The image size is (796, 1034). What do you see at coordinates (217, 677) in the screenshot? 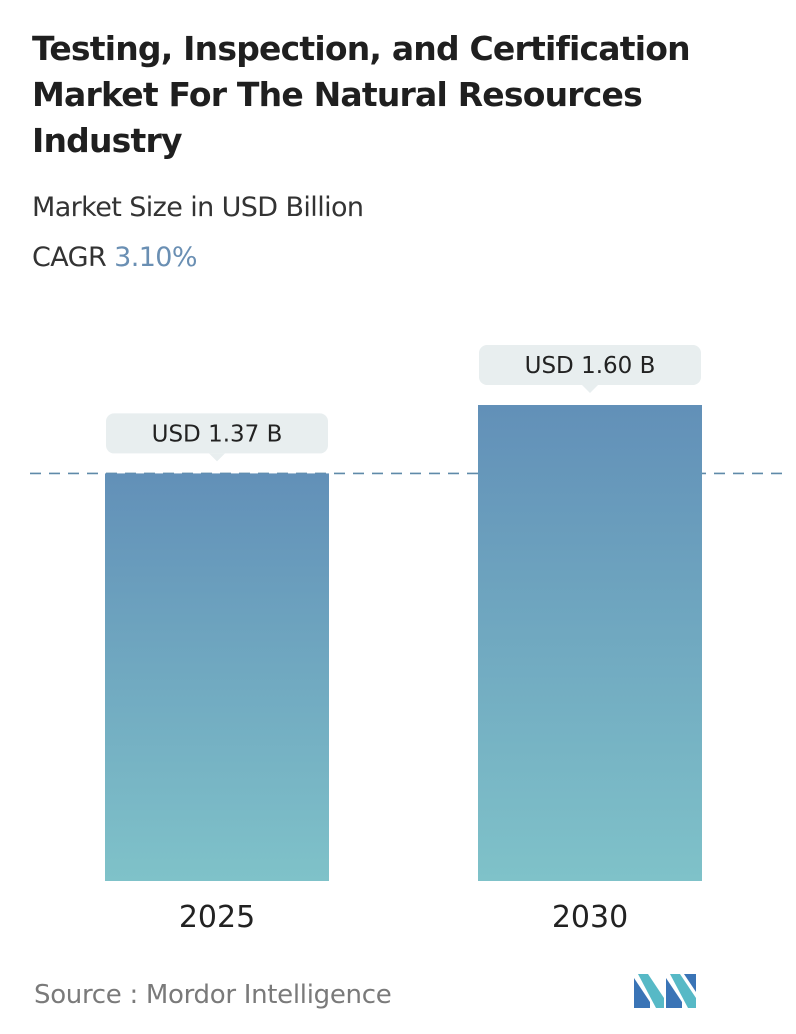
I see `bar-2025` at bounding box center [217, 677].